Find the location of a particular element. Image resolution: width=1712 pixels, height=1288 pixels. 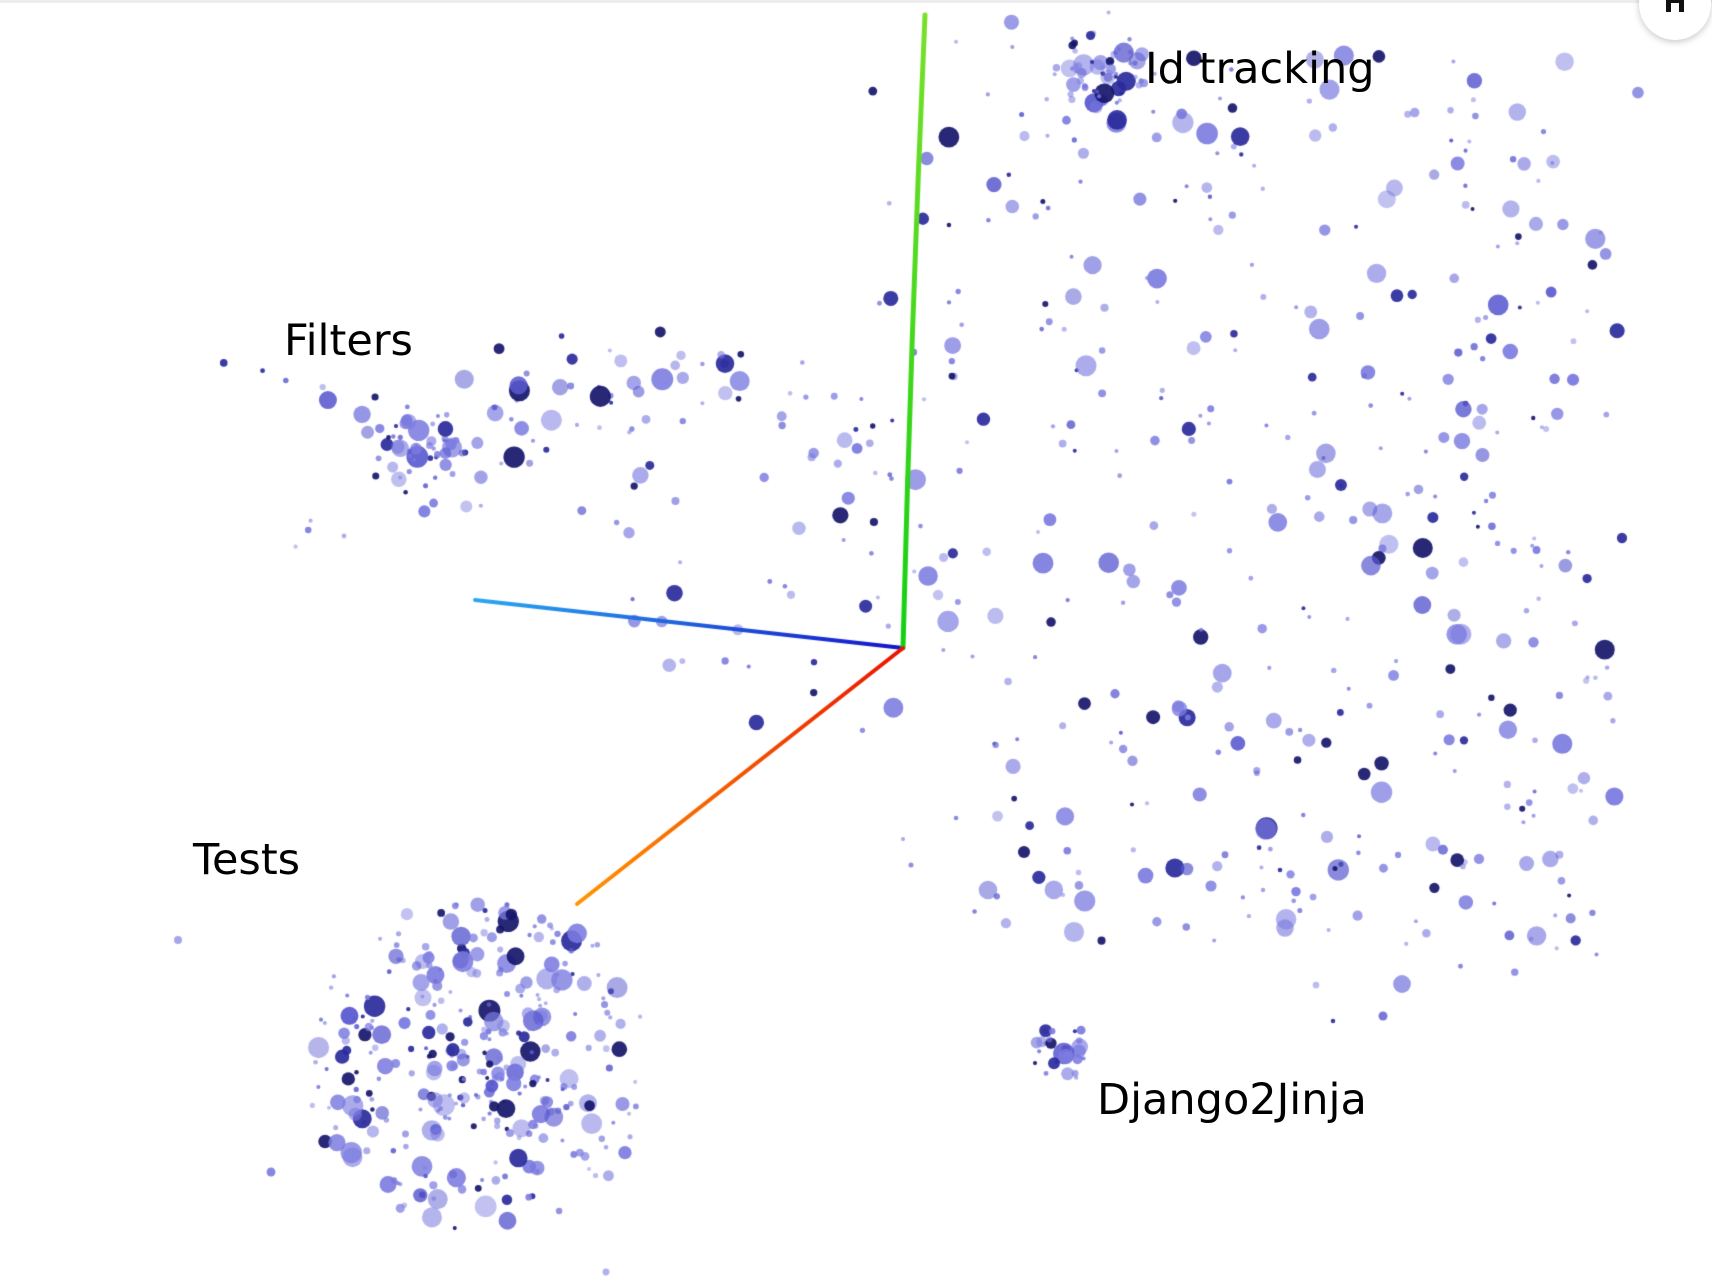

cluster-label-filters: Filters is located at coordinates (348, 341).